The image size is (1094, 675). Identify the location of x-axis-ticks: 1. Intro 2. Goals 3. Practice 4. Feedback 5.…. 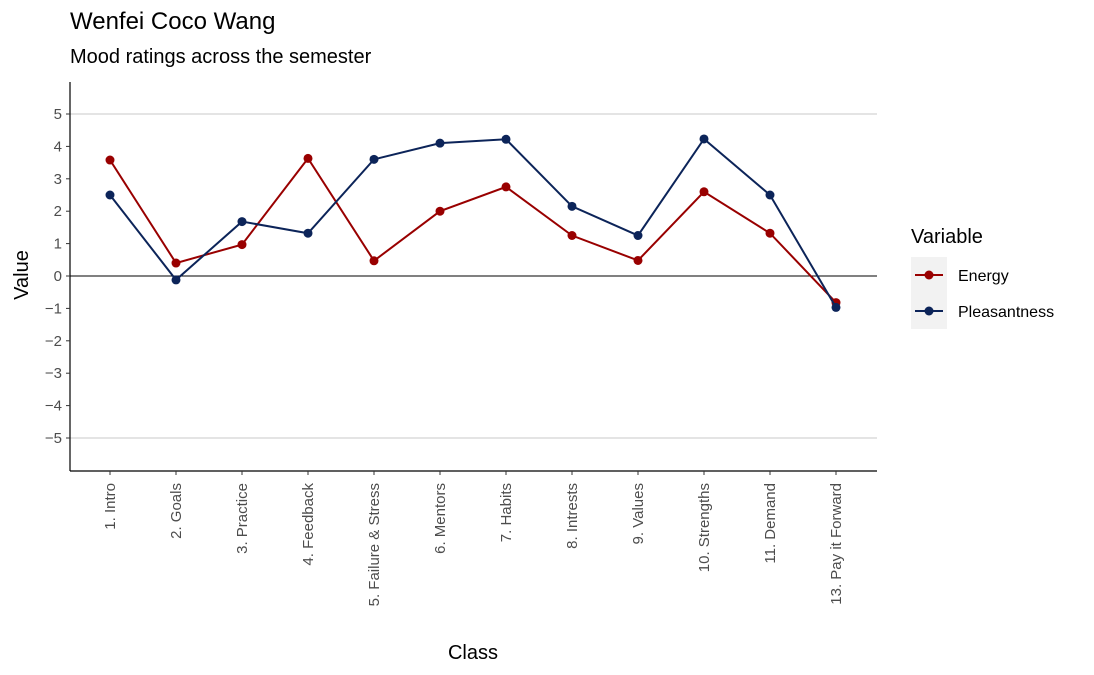
(473, 538).